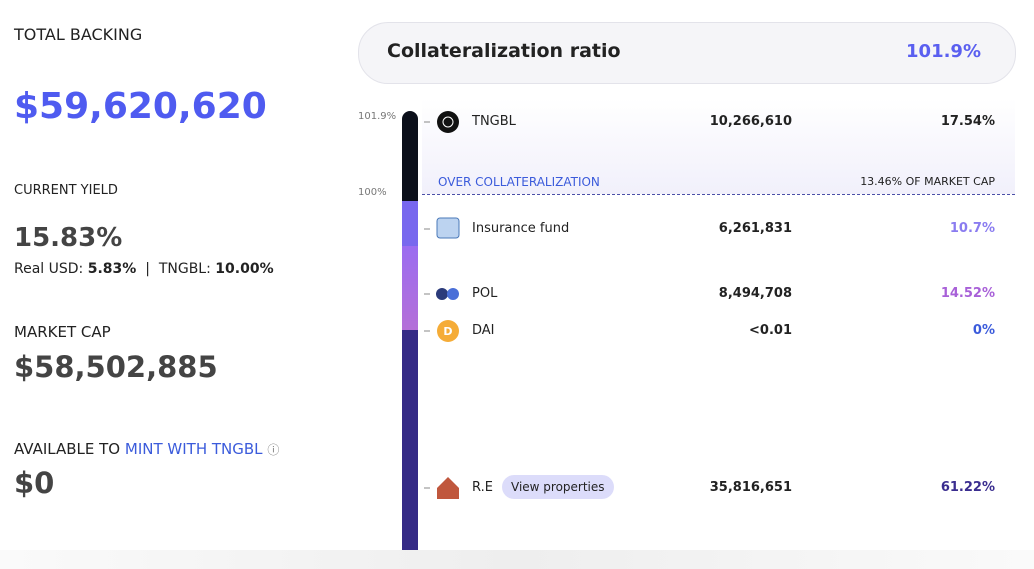  Describe the element at coordinates (485, 293) in the screenshot. I see `row-name: POL` at that location.